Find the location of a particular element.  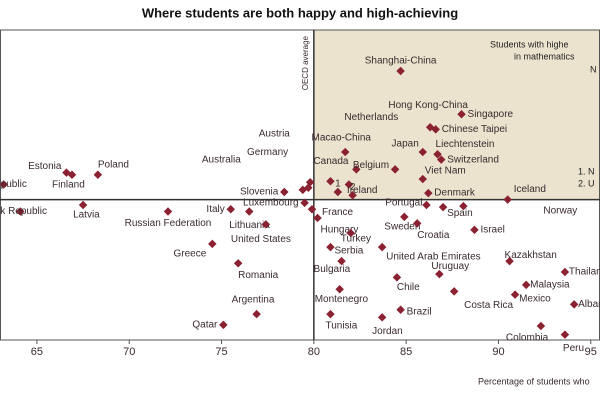

point-label: Singapore is located at coordinates (491, 114).